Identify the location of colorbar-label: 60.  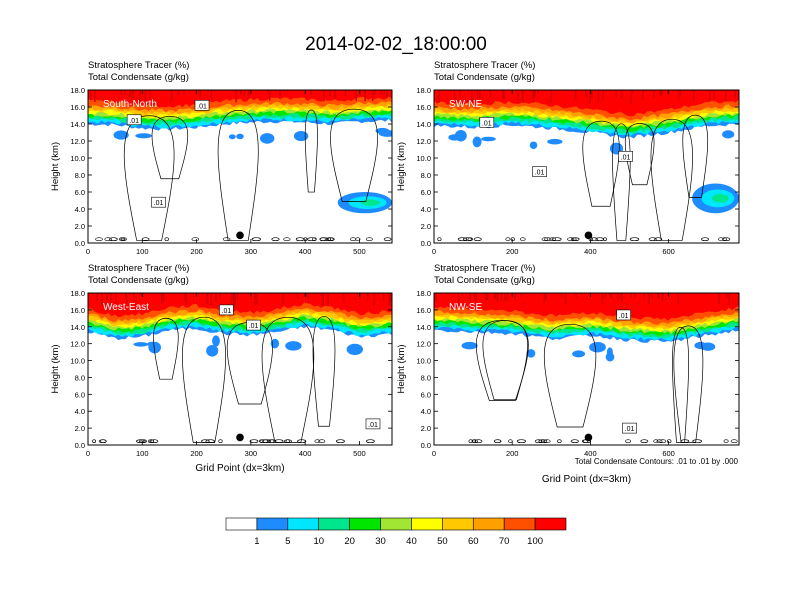
(473, 541).